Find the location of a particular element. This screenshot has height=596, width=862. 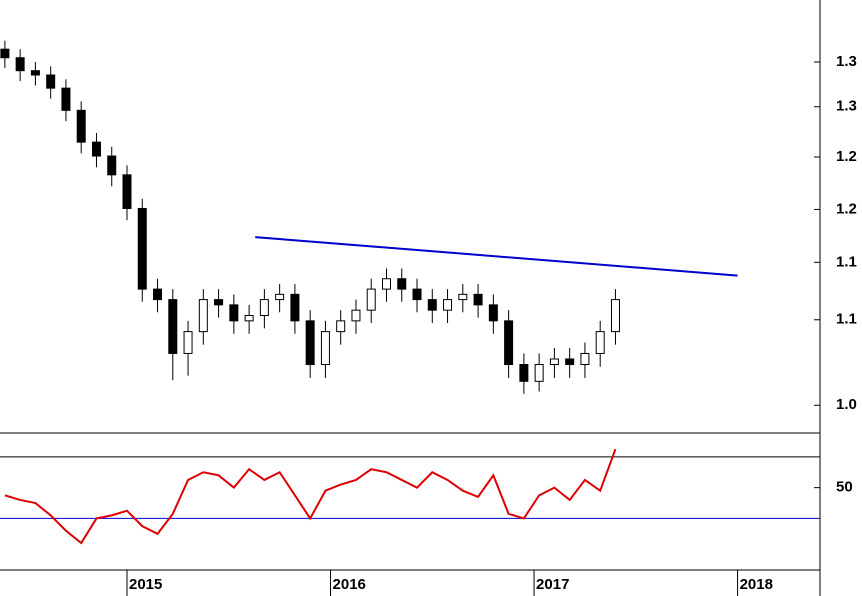

x-tick-label: 2017 is located at coordinates (552, 584).